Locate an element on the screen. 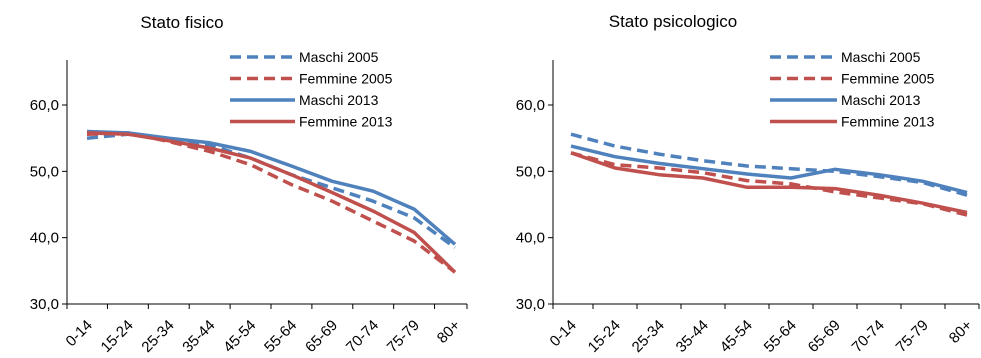 This screenshot has height=358, width=981. series-line-maschi-2005 is located at coordinates (271, 191).